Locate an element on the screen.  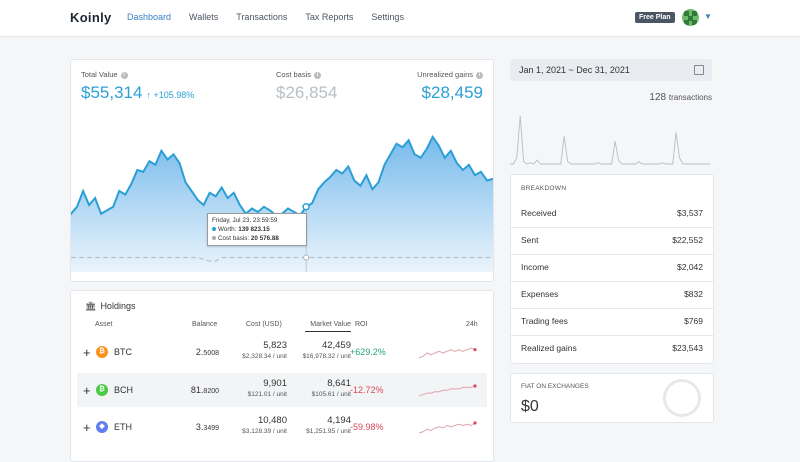
nav-dashboard: Dashboard is located at coordinates (149, 17).